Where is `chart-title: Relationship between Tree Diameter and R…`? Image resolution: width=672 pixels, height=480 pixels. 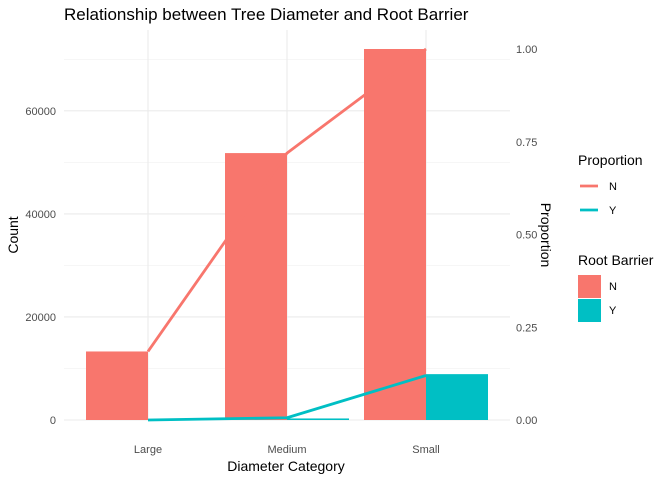
chart-title: Relationship between Tree Diameter and R… is located at coordinates (266, 14).